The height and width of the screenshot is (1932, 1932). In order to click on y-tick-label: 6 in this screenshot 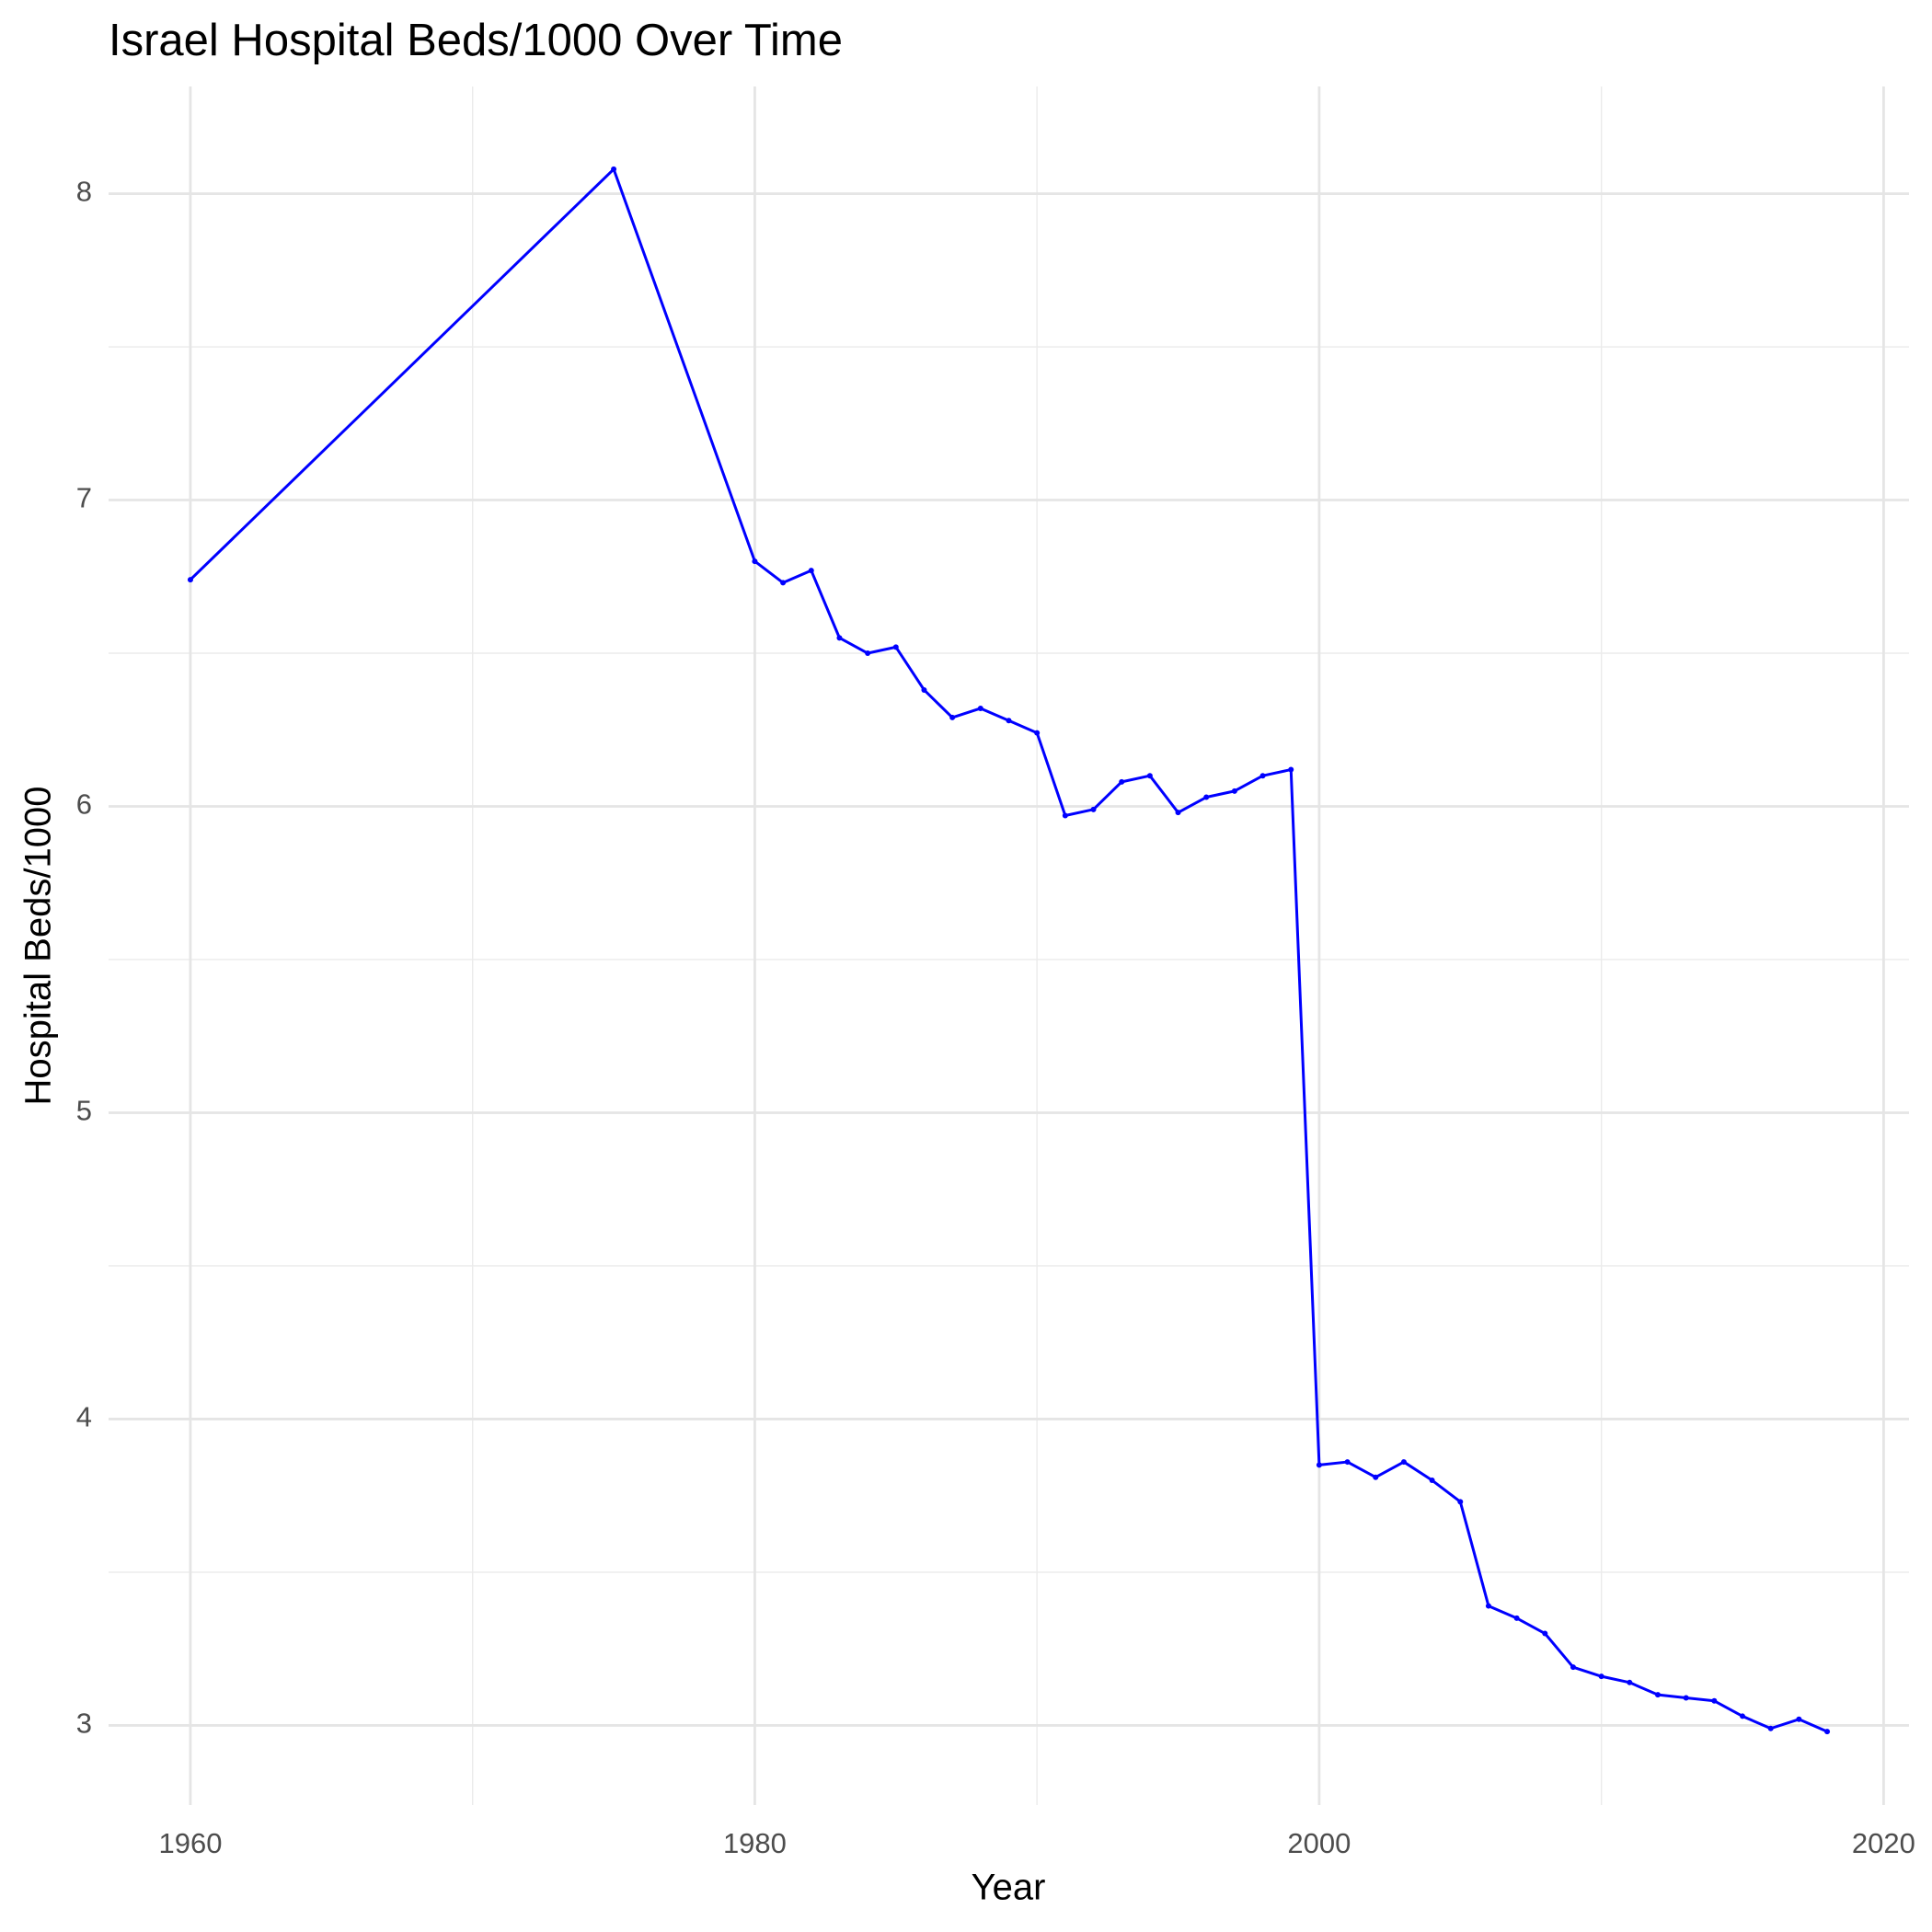, I will do `click(84, 804)`.